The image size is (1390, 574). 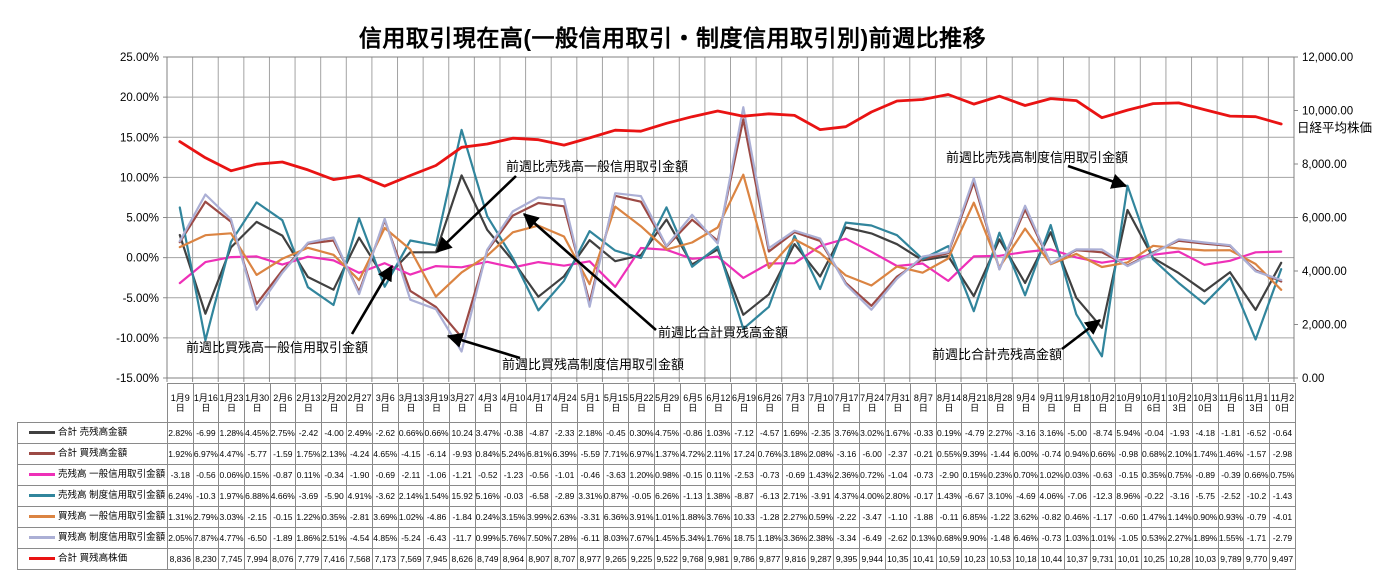 What do you see at coordinates (308, 496) in the screenshot?
I see `value-cell: -3.69` at bounding box center [308, 496].